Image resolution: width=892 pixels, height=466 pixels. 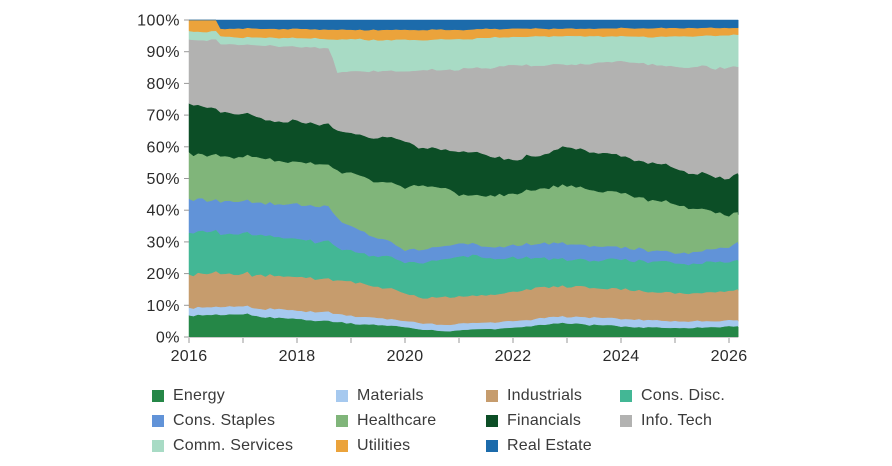 What do you see at coordinates (158, 21) in the screenshot?
I see `y-axis-label: 100%` at bounding box center [158, 21].